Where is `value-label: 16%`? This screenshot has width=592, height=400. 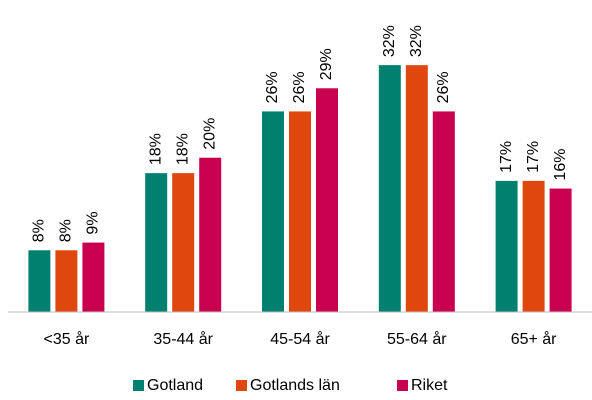 value-label: 16% is located at coordinates (560, 165).